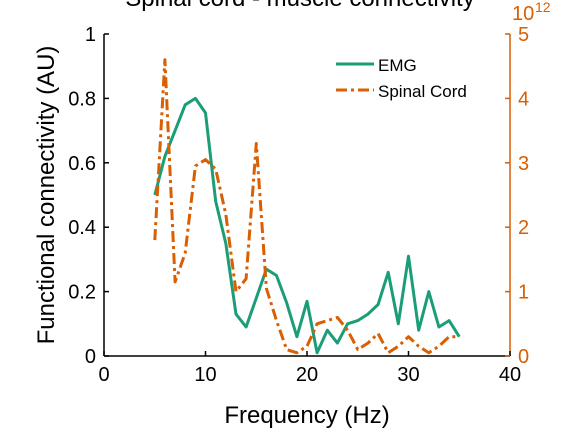 This screenshot has height=434, width=587. What do you see at coordinates (90, 357) in the screenshot?
I see `y-tick-label: 0` at bounding box center [90, 357].